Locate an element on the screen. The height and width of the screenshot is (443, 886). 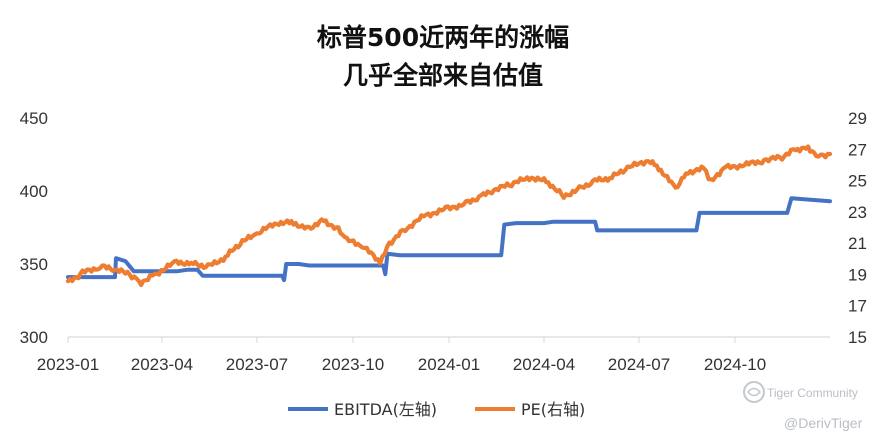
right-tick-label-19: 19 is located at coordinates (857, 274).